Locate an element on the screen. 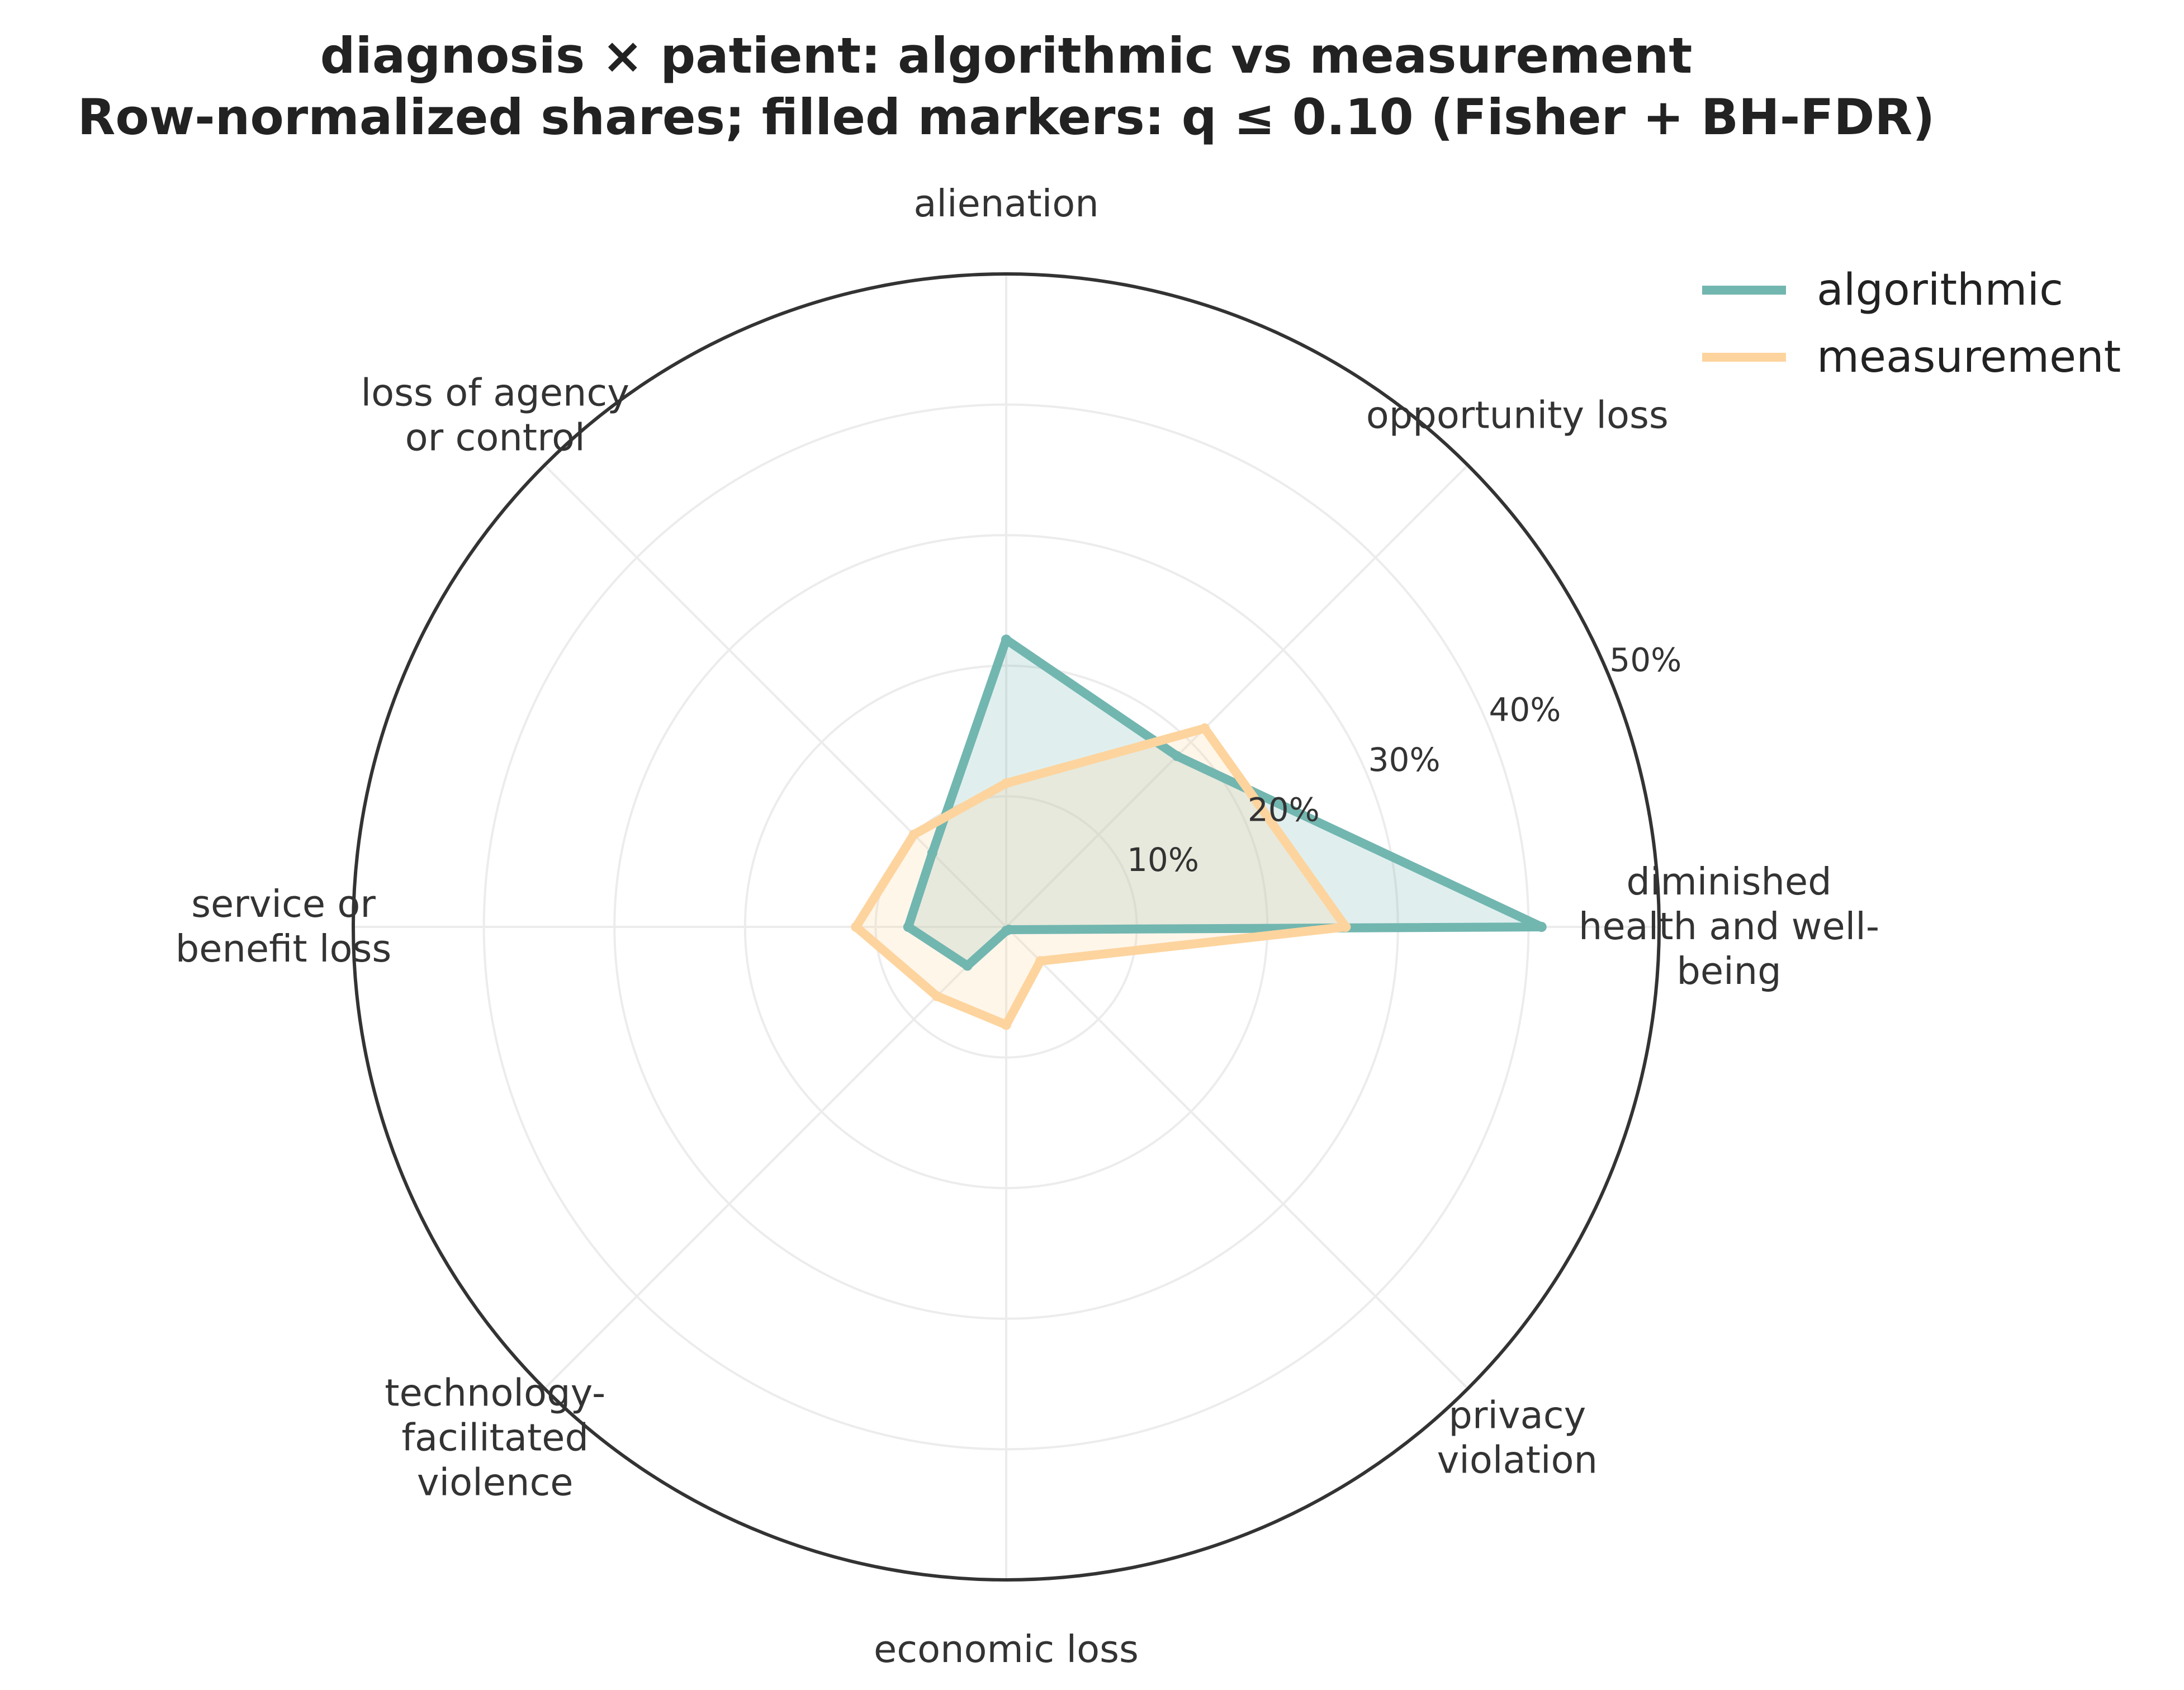  category-label-3-line-1: alienation is located at coordinates (1005, 203).